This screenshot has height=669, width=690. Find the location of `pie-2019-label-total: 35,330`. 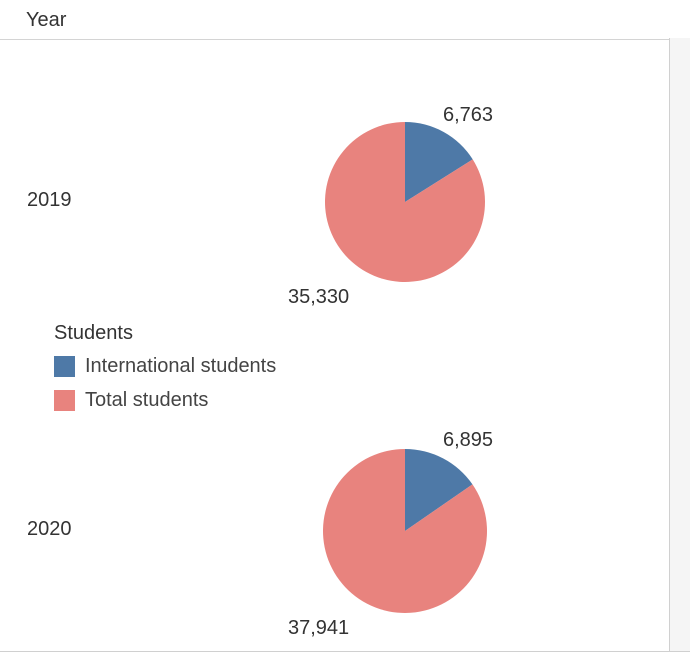

pie-2019-label-total: 35,330 is located at coordinates (318, 297).